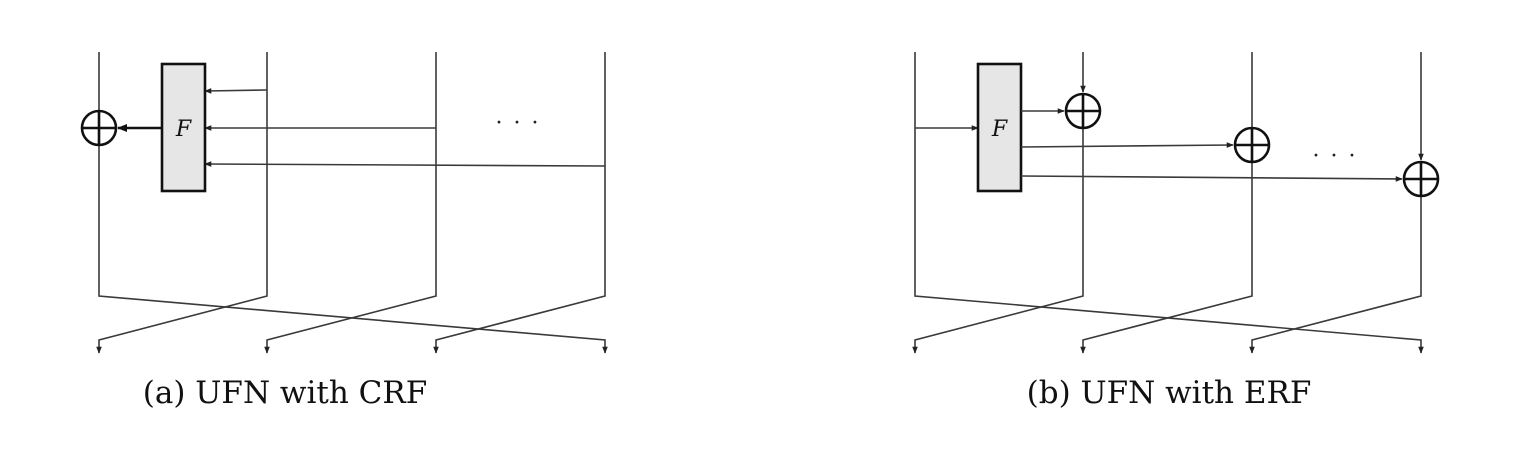 This screenshot has width=1526, height=452. Describe the element at coordinates (1169, 393) in the screenshot. I see `caption-b: (b) UFN with ERF` at that location.